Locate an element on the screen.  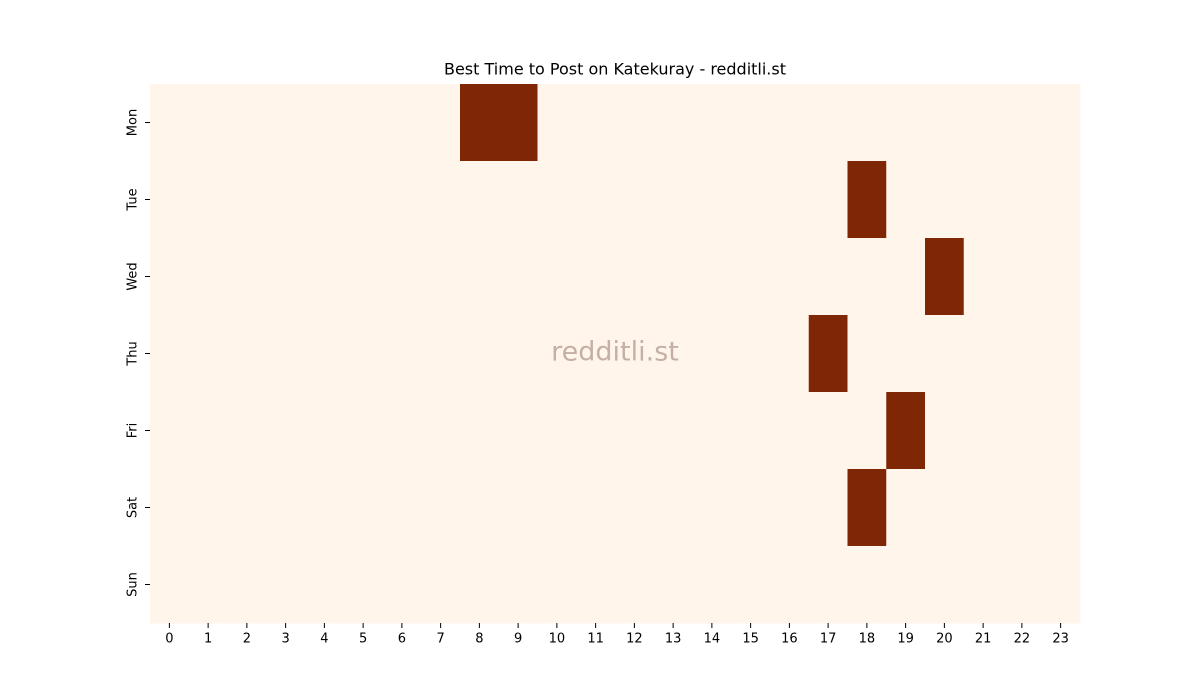
x-tick-label: 10 is located at coordinates (557, 639).